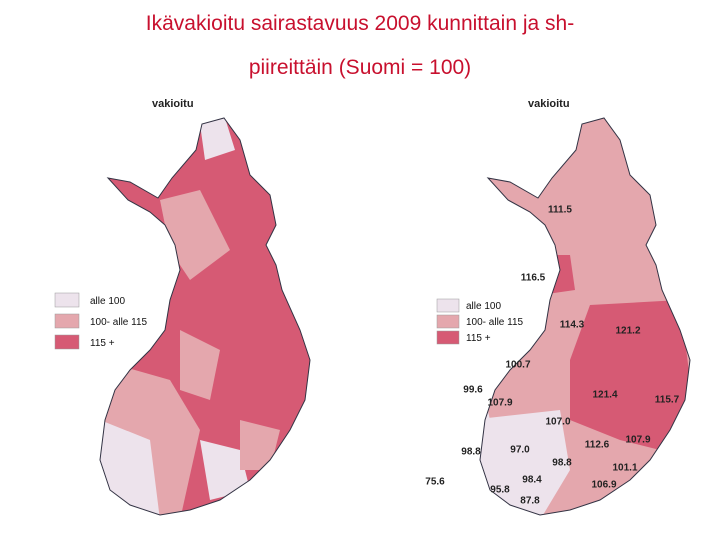 This screenshot has height=540, width=720. I want to click on region-label: 101.1, so click(624, 468).